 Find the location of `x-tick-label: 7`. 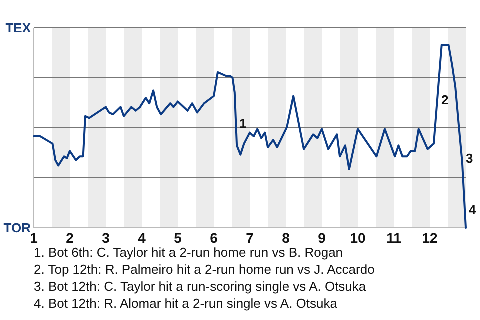

x-tick-label: 7 is located at coordinates (250, 238).